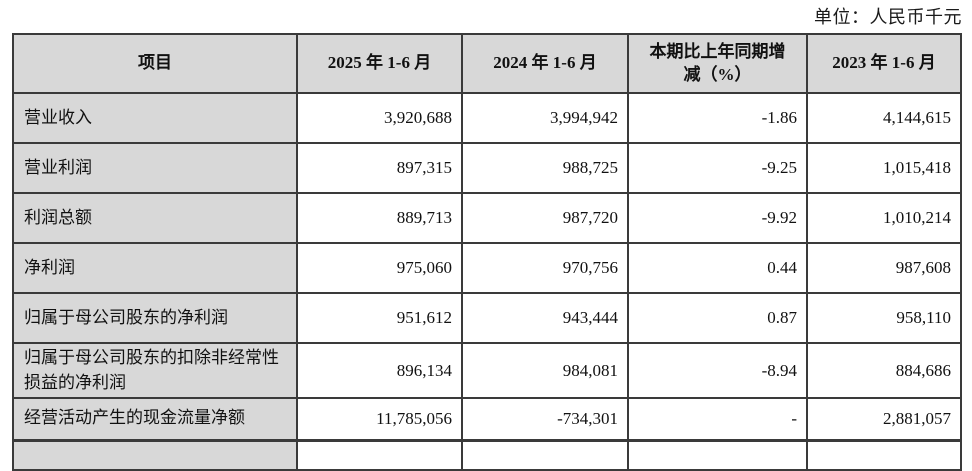 This screenshot has height=471, width=972. Describe the element at coordinates (545, 118) in the screenshot. I see `value-2024: 3,994,942` at that location.